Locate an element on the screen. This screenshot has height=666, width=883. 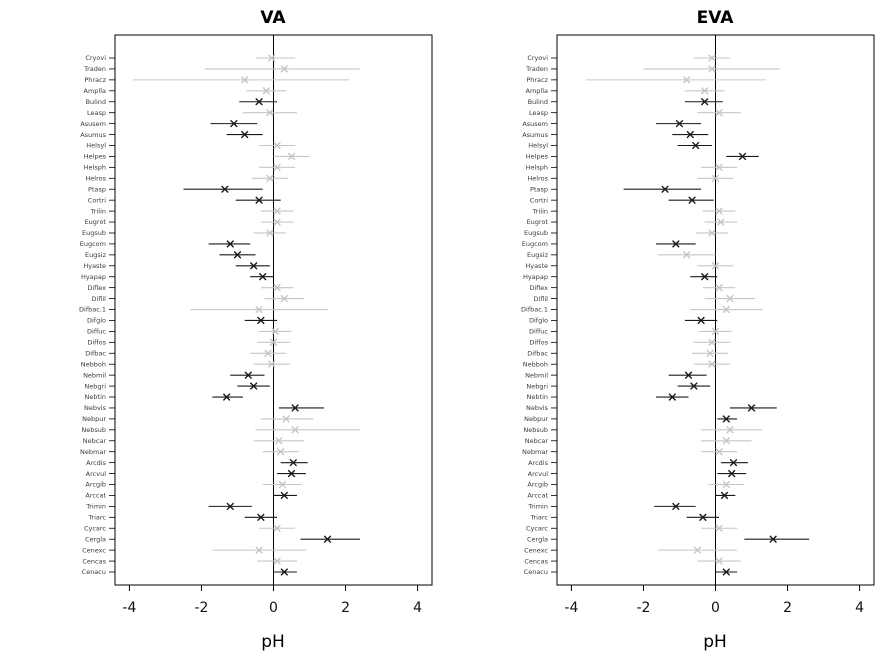
taxon-label: Nebmil is located at coordinates (94, 375).